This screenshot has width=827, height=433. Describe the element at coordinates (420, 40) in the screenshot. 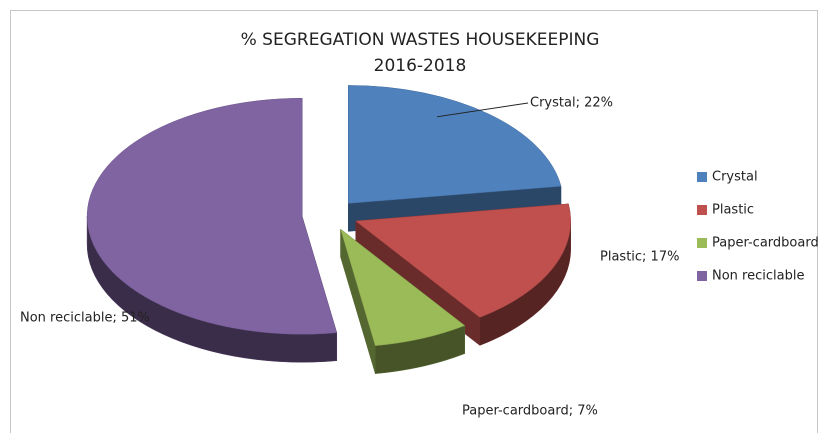

I see `chart-title: % SEGREGATION WASTES HOUSEKEEPING` at that location.